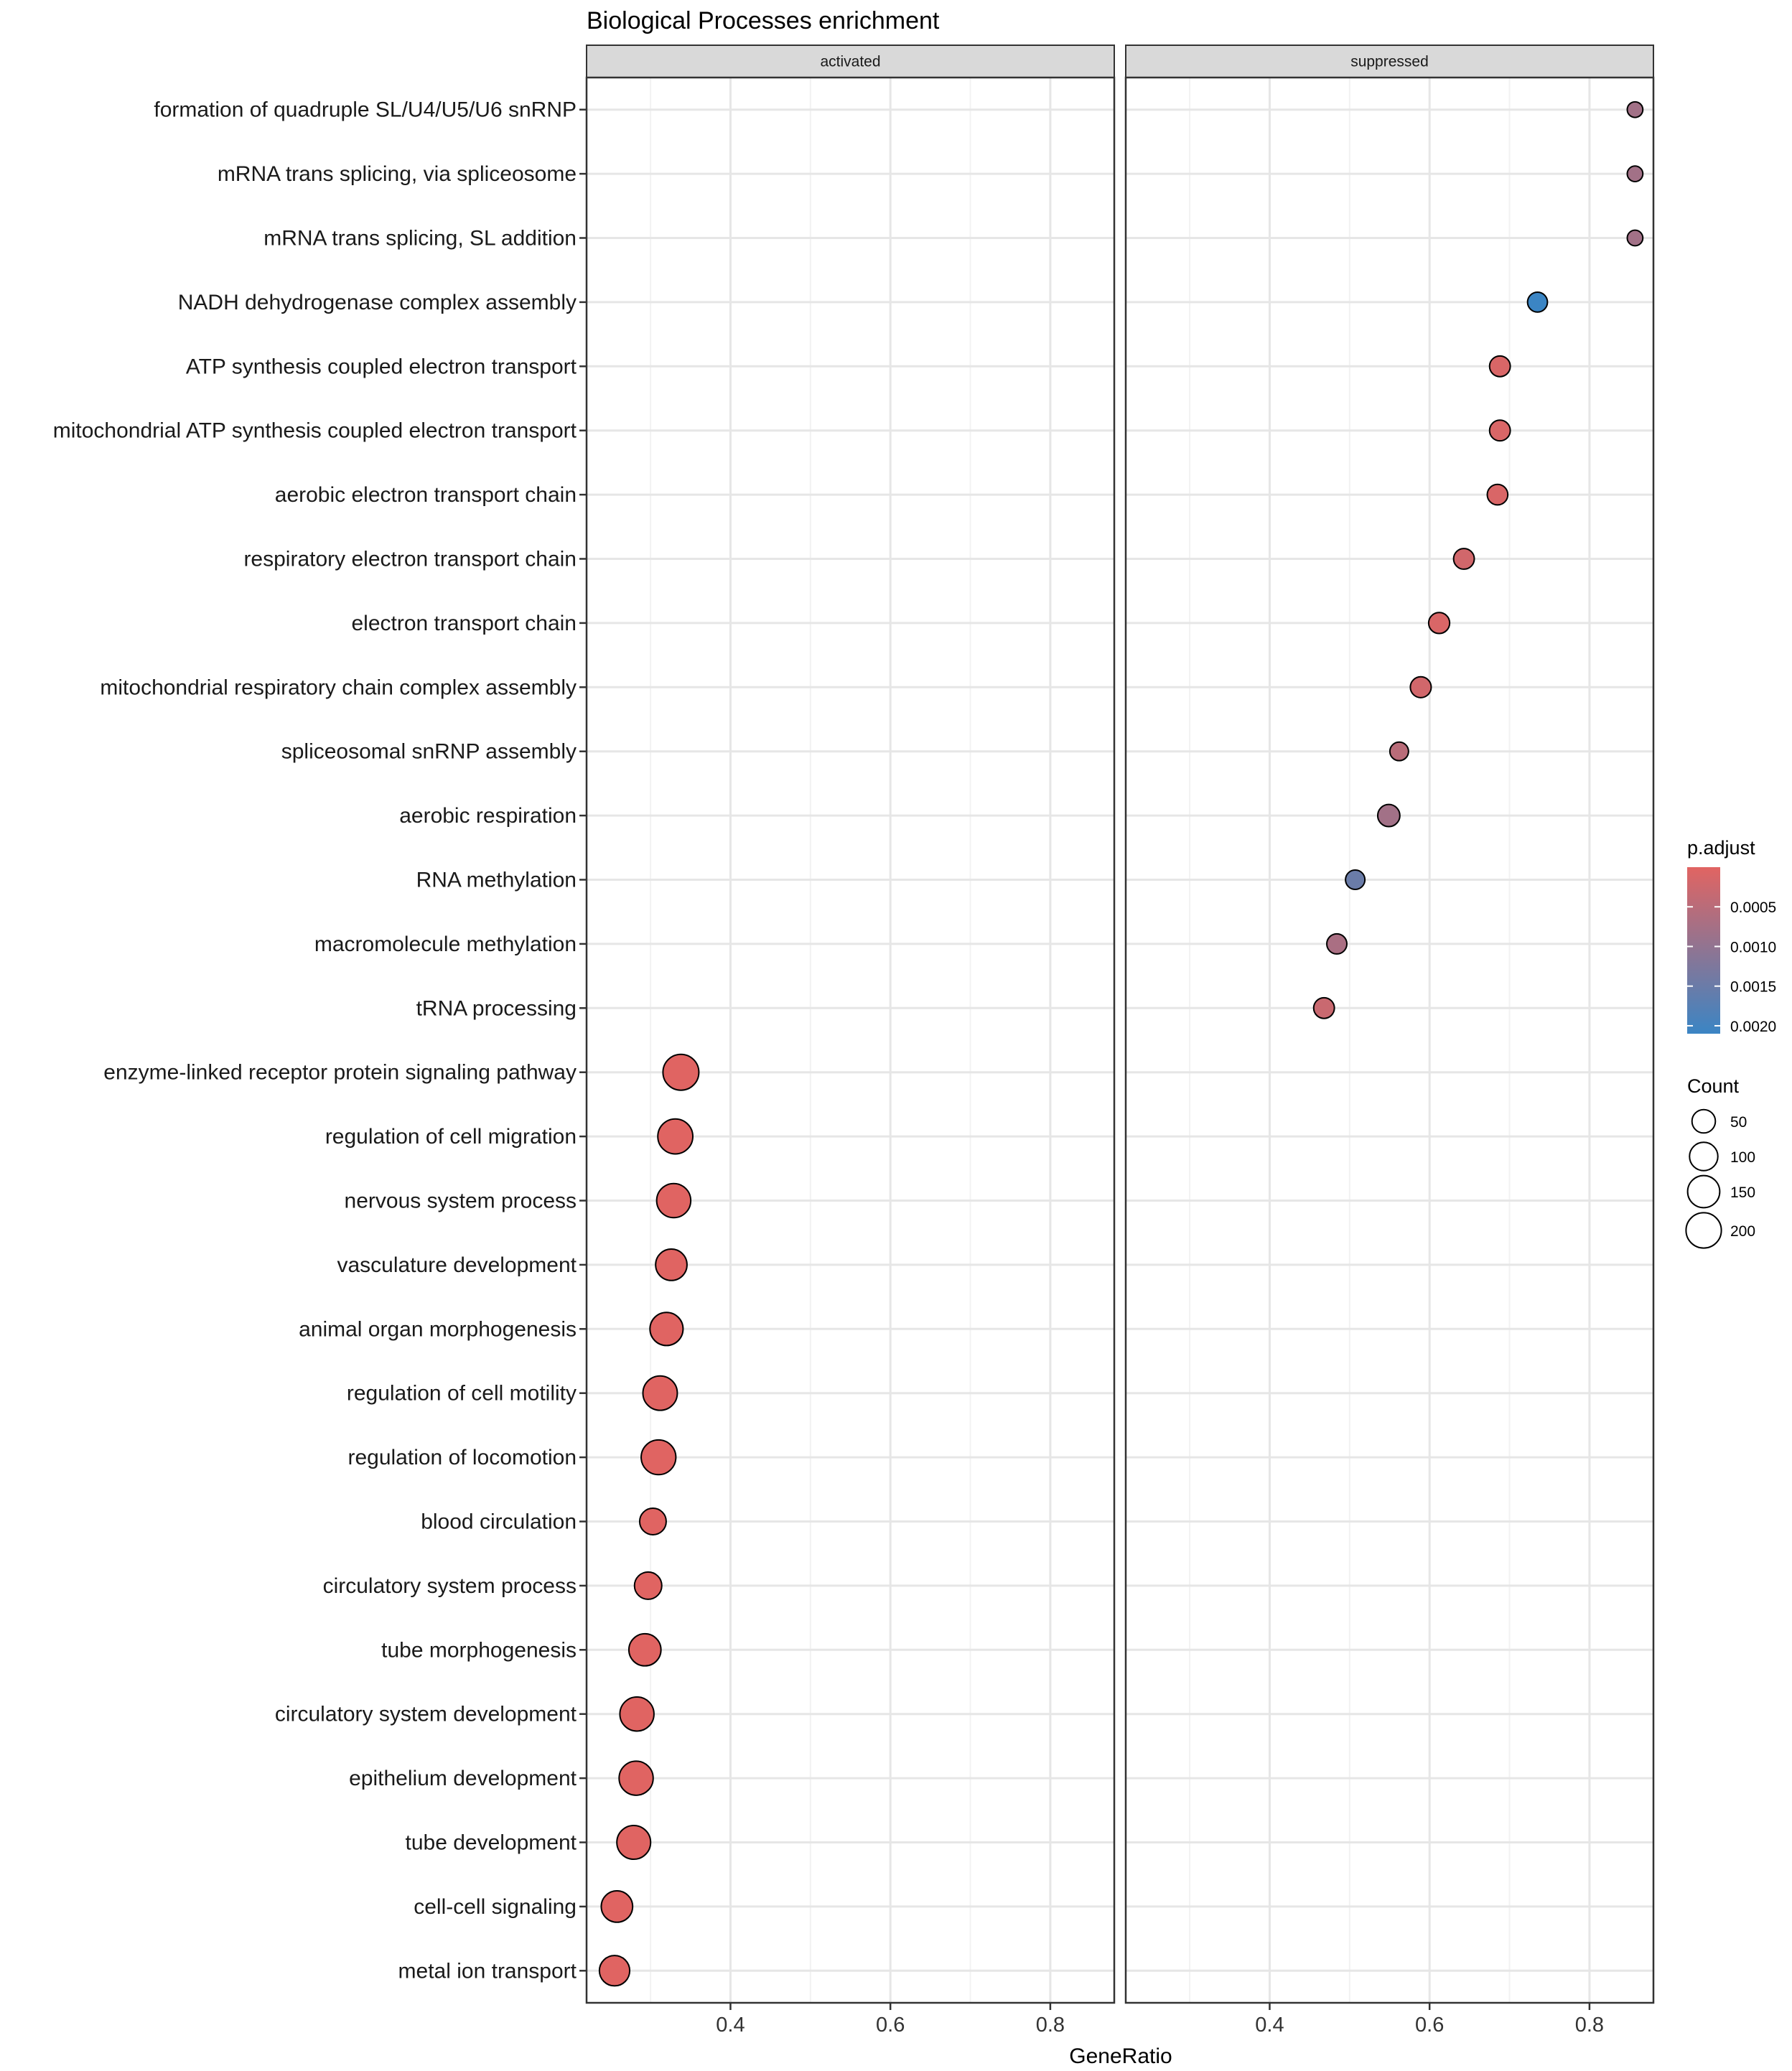 Image resolution: width=1792 pixels, height=2071 pixels. I want to click on strip-label-activated: activated, so click(850, 62).